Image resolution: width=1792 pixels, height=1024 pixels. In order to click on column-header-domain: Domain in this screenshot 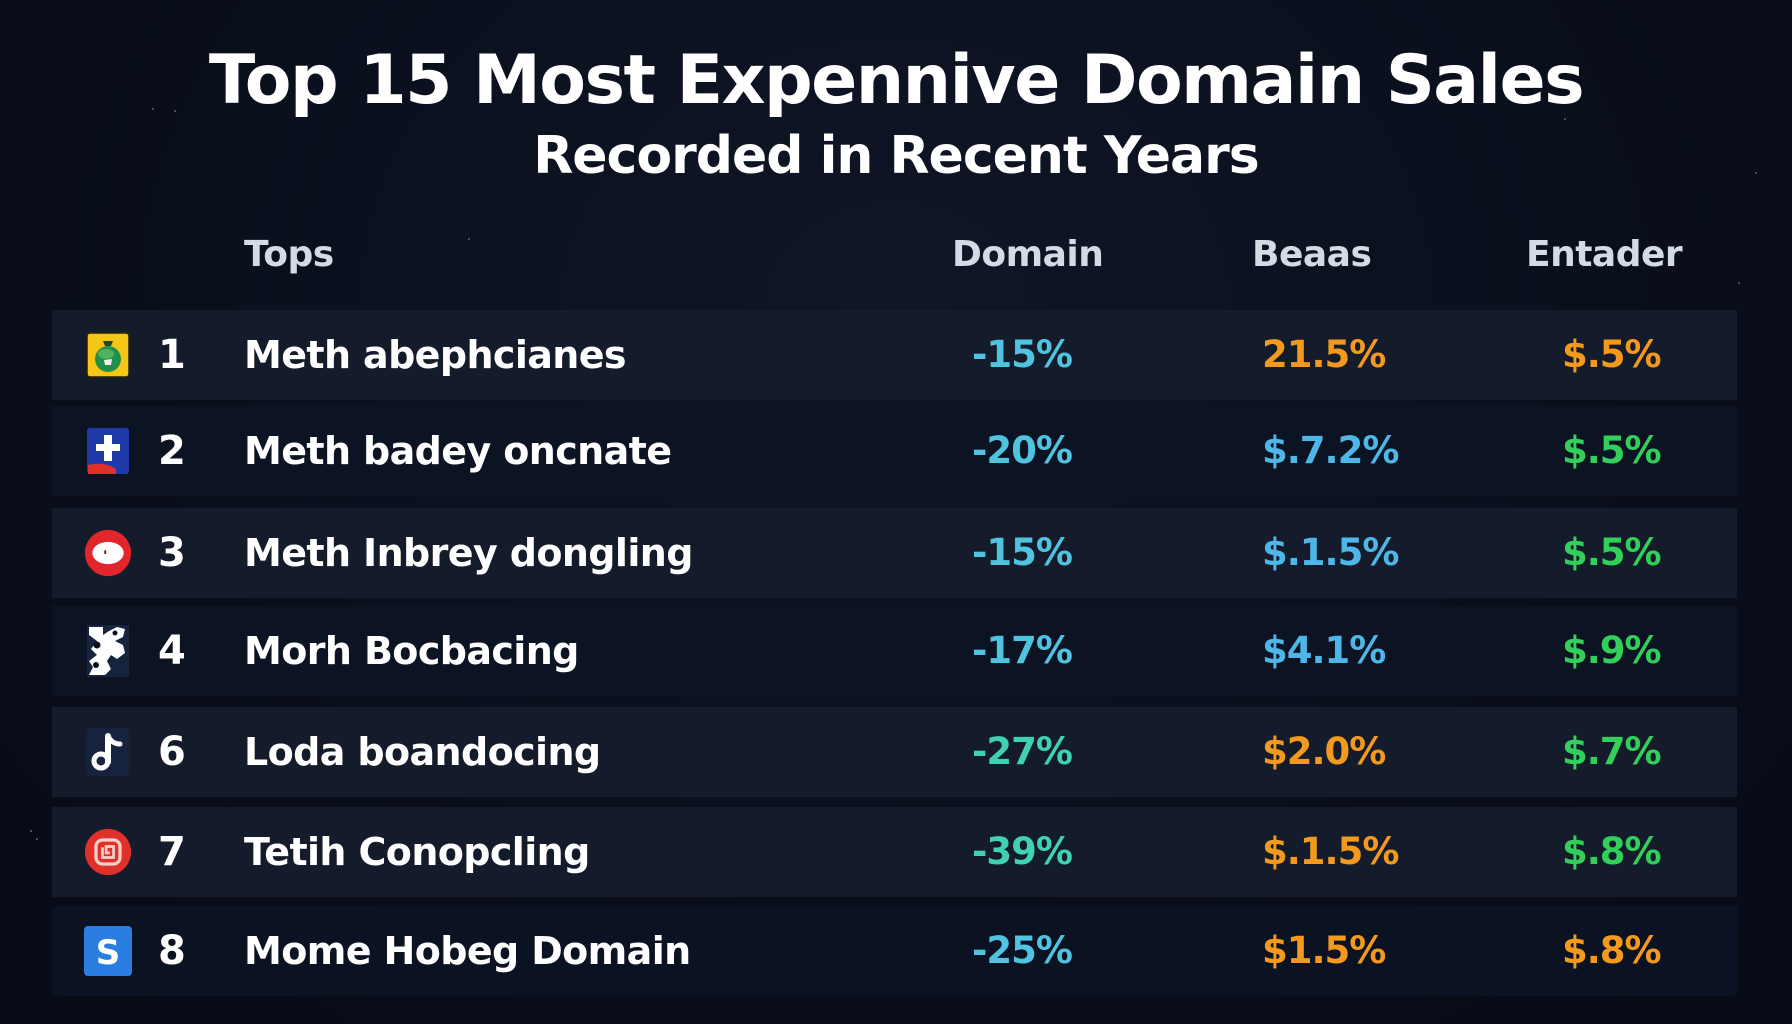, I will do `click(1028, 254)`.